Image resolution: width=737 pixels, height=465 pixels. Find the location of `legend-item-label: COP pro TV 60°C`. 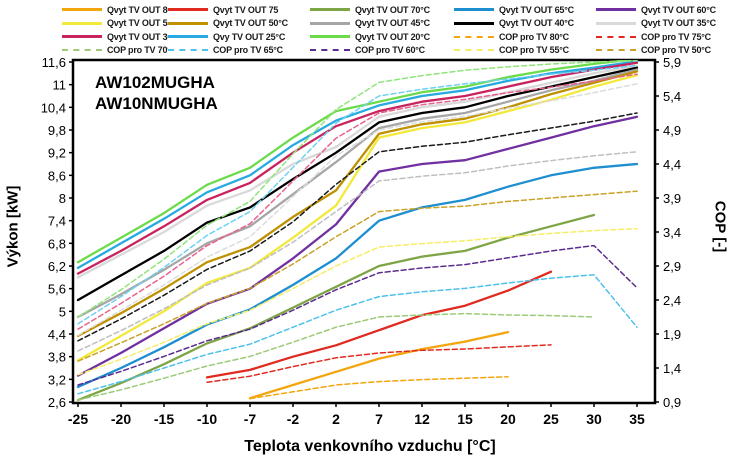

legend-item-label: COP pro TV 60°C is located at coordinates (390, 50).